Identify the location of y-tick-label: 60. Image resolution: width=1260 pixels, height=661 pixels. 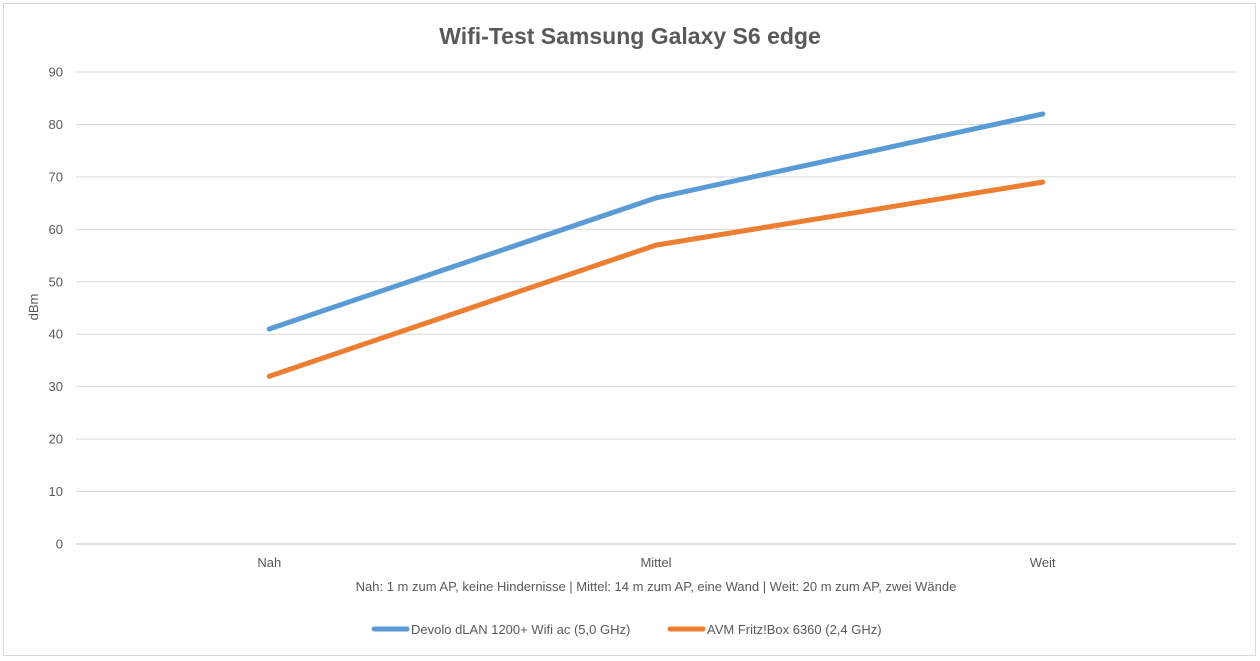
(56, 229).